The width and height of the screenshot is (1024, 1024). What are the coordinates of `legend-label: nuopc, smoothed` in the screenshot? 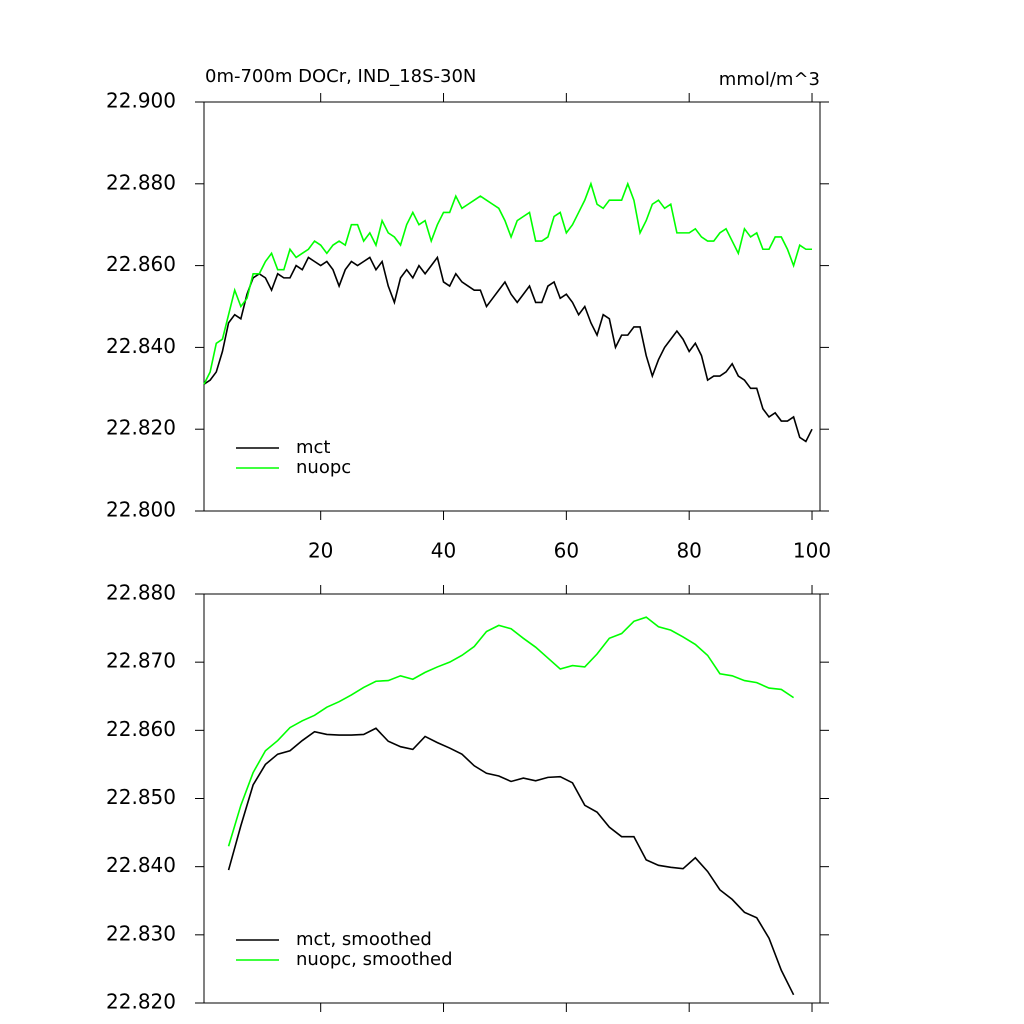 It's located at (374, 959).